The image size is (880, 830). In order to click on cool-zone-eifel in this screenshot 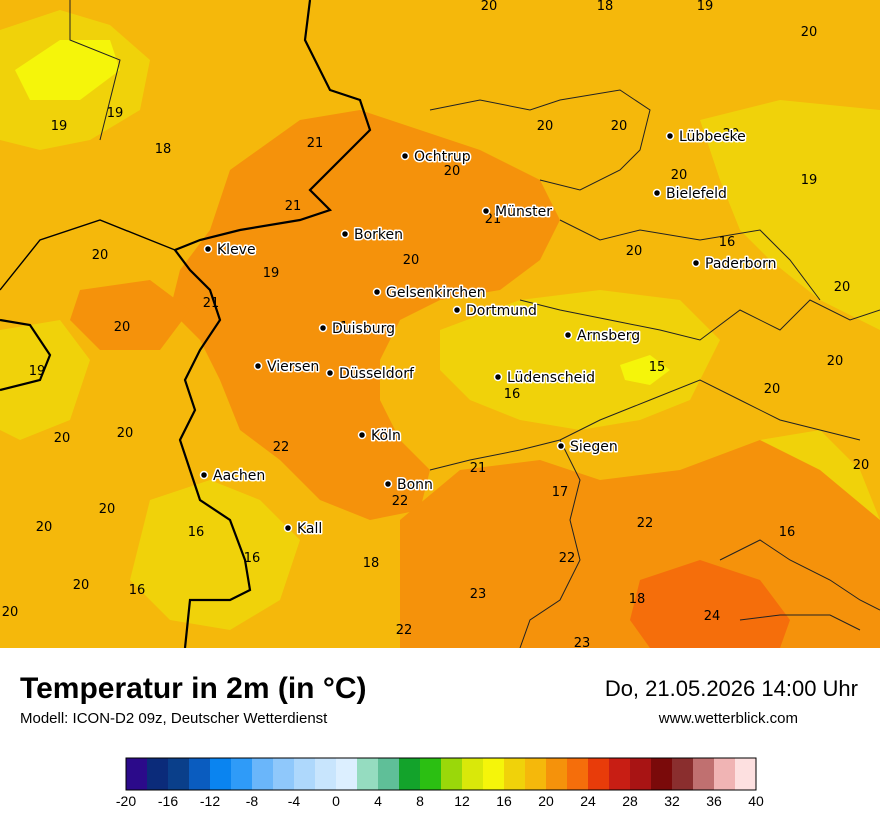, I will do `click(215, 555)`.